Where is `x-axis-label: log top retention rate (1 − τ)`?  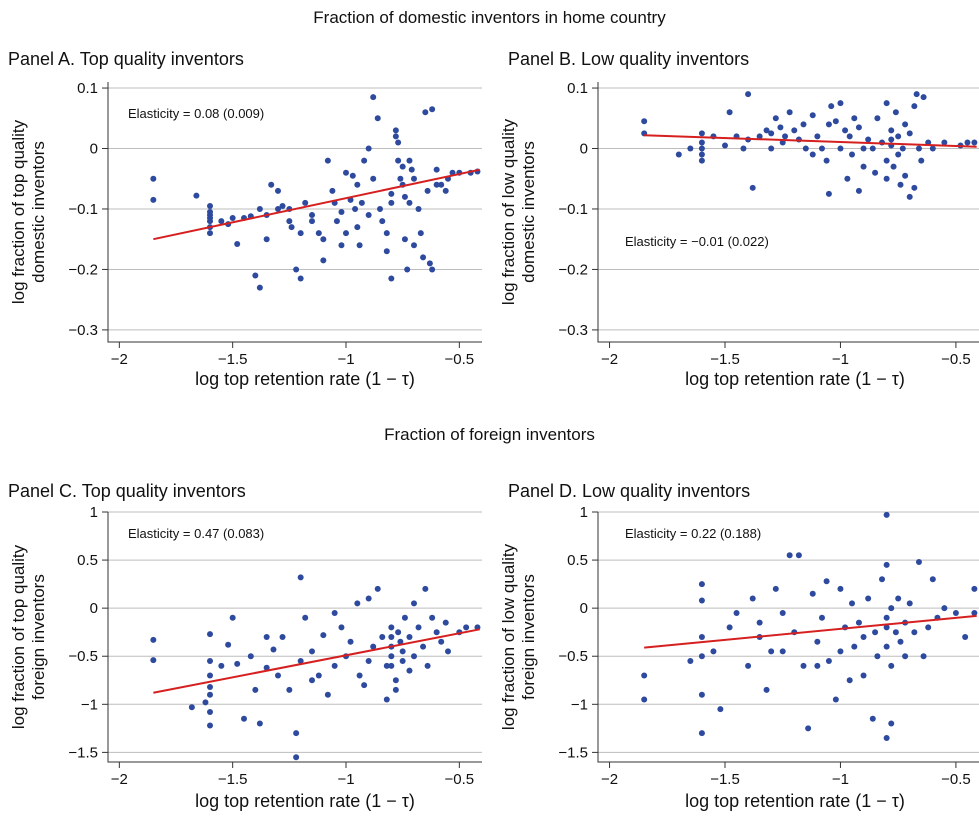 x-axis-label: log top retention rate (1 − τ) is located at coordinates (795, 801).